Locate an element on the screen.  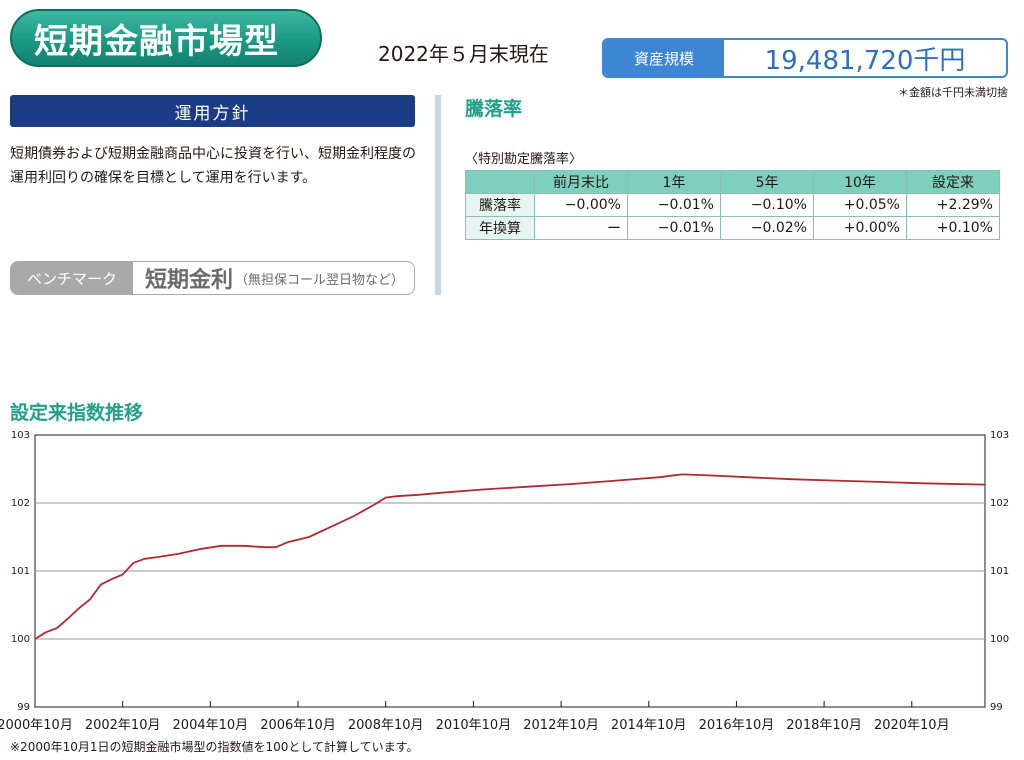
y-tick-label-right: 100 is located at coordinates (999, 639).